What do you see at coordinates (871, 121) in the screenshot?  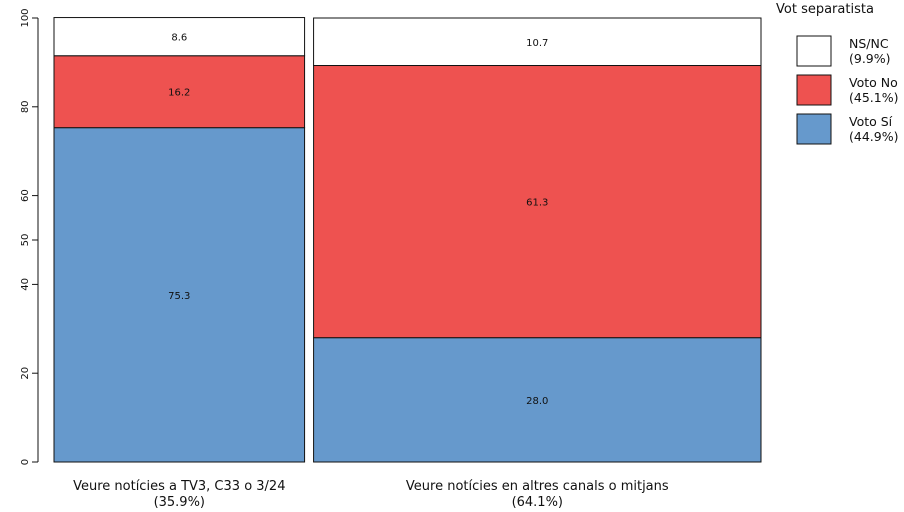 I see `legend-series-name: Voto Sí` at bounding box center [871, 121].